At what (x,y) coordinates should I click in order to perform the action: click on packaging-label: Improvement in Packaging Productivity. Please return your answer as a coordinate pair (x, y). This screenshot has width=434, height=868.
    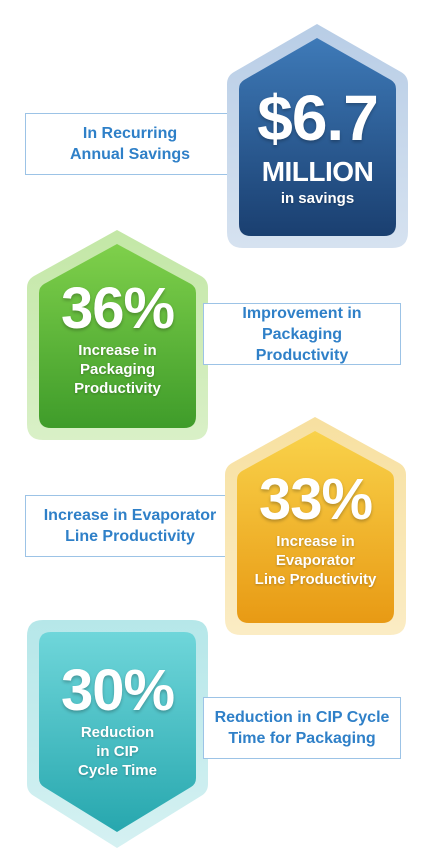
    Looking at the image, I should click on (302, 334).